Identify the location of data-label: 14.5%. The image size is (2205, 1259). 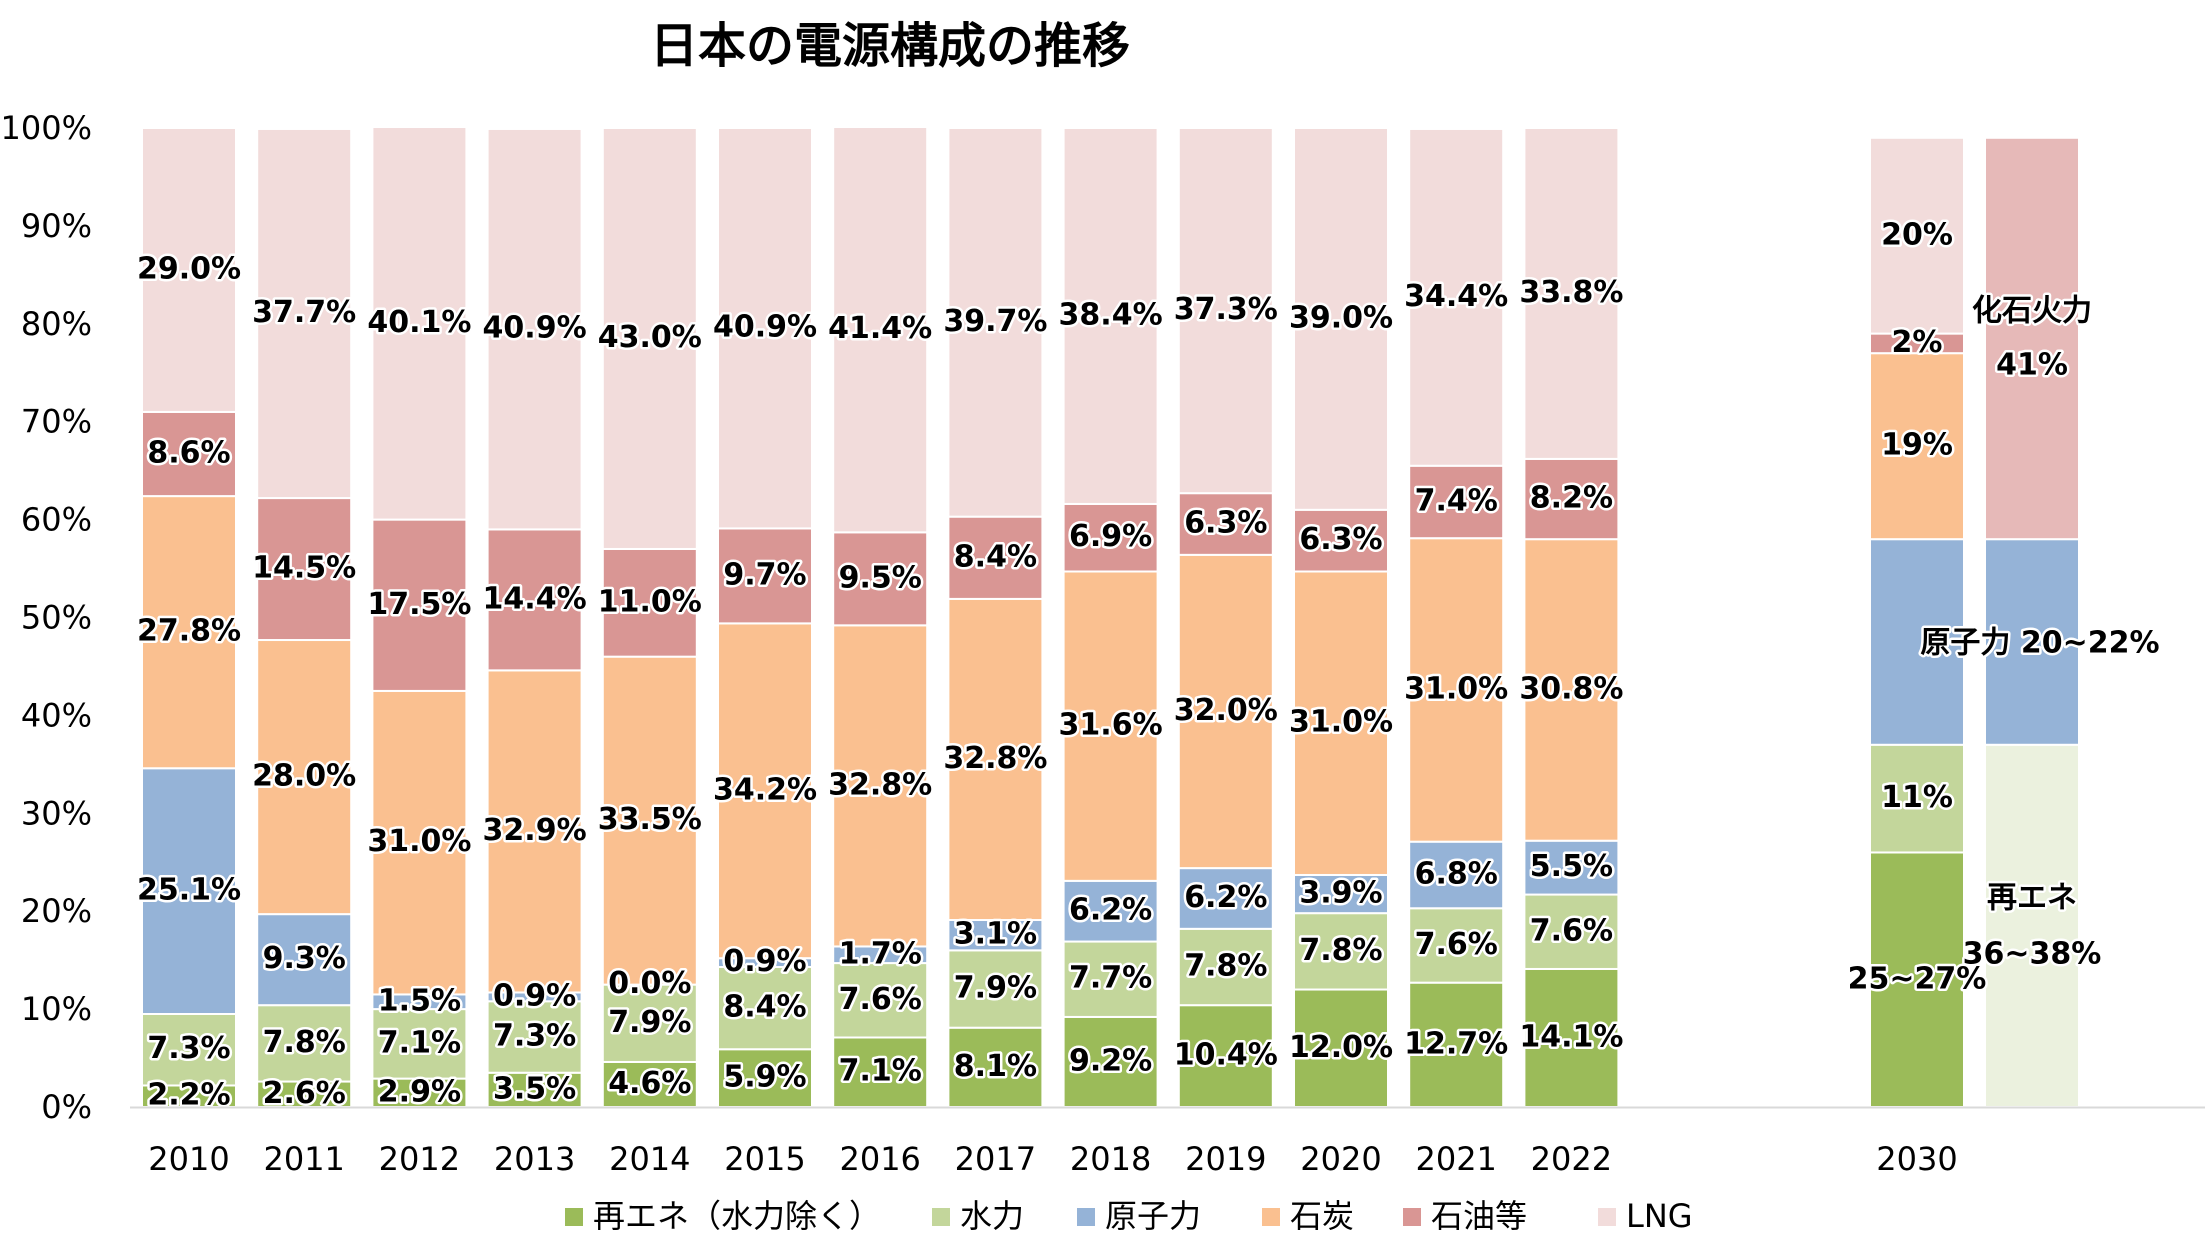
(304, 568).